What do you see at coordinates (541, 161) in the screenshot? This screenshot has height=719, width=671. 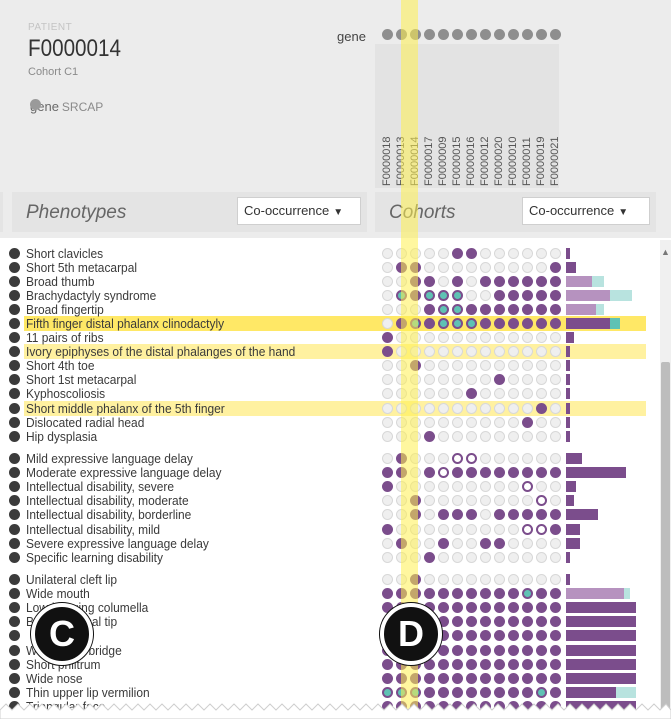 I see `cohort-column-name: F0000019` at bounding box center [541, 161].